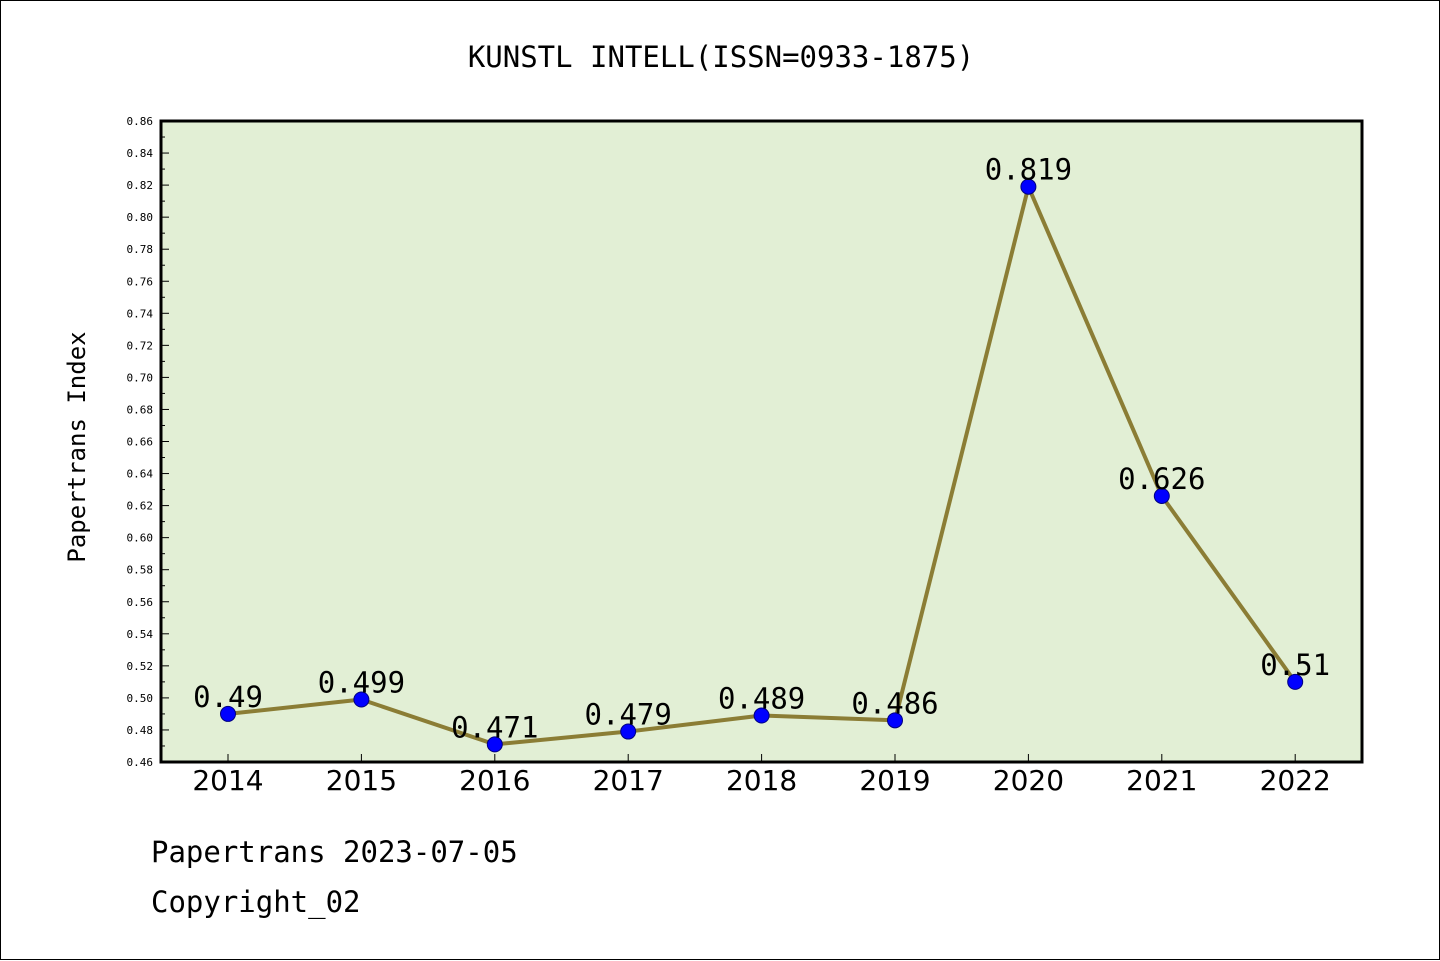  I want to click on y-tick-label: 0.54, so click(140, 634).